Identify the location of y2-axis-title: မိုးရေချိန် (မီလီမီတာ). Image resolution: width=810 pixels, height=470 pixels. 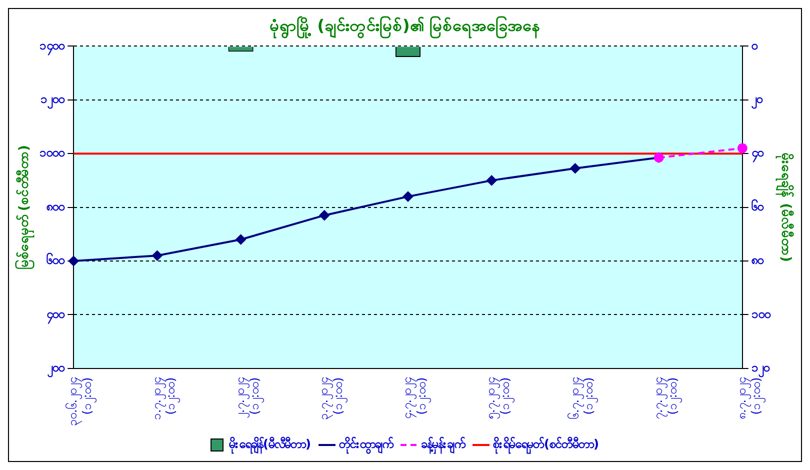
(784, 207).